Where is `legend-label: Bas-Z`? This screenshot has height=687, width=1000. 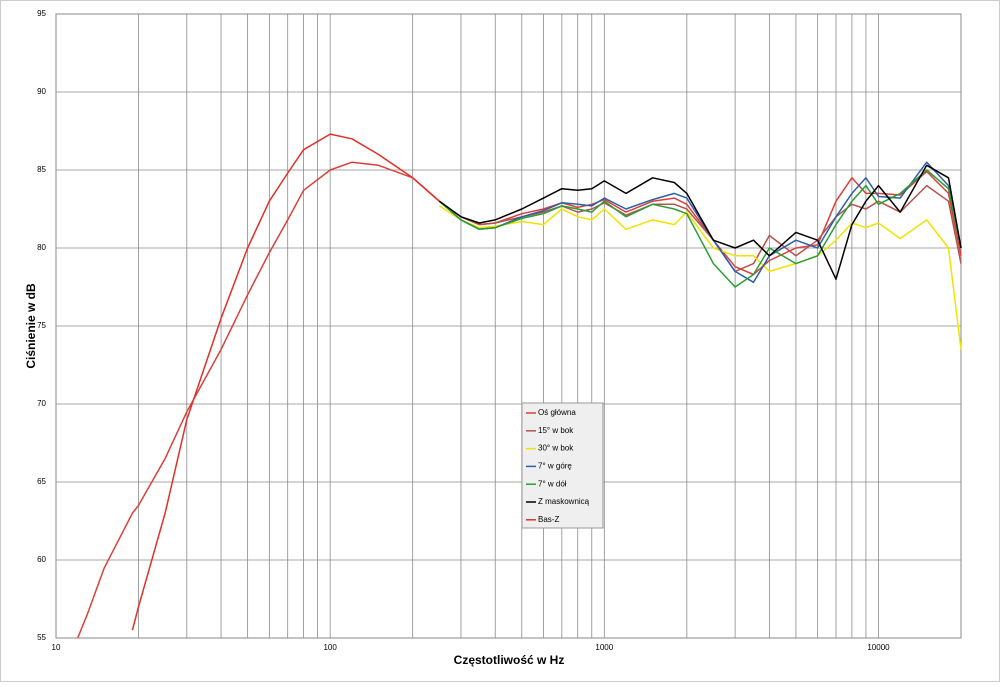 legend-label: Bas-Z is located at coordinates (548, 519).